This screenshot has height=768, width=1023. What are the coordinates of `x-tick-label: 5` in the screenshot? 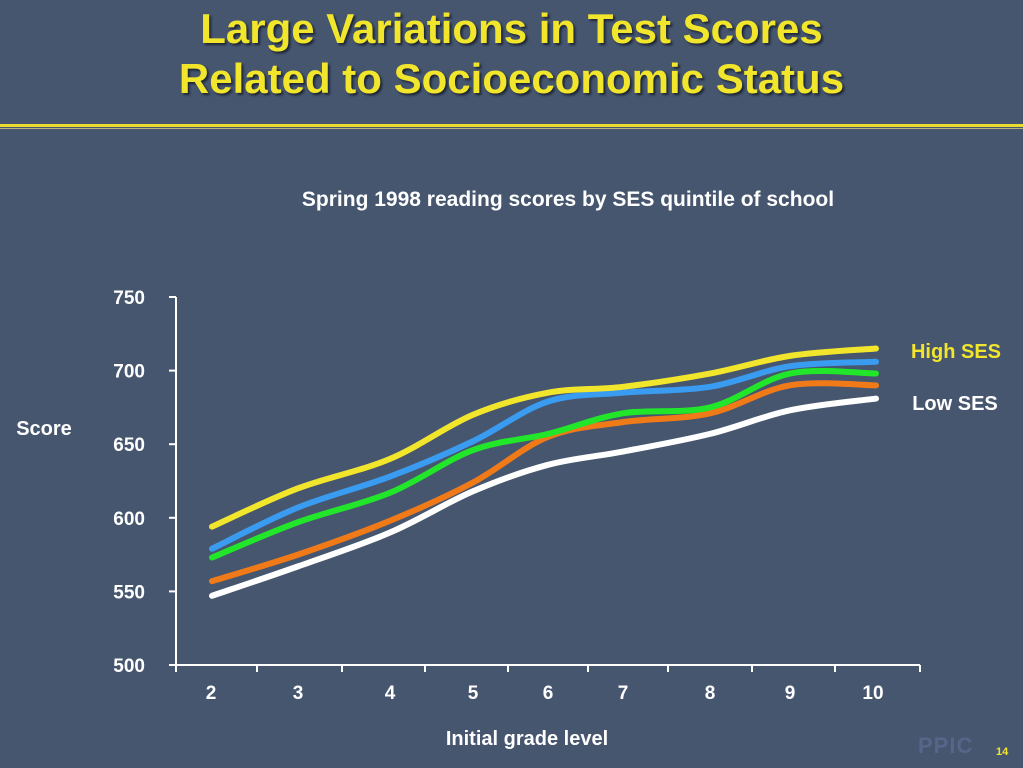 It's located at (473, 693).